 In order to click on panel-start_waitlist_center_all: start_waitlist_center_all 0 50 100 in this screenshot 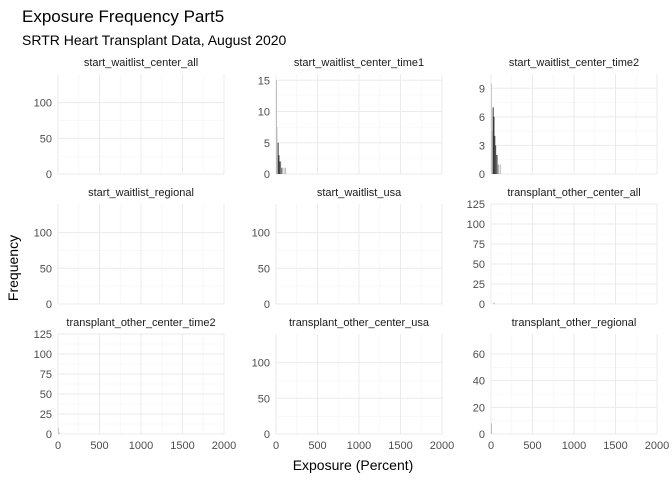, I will do `click(129, 119)`.